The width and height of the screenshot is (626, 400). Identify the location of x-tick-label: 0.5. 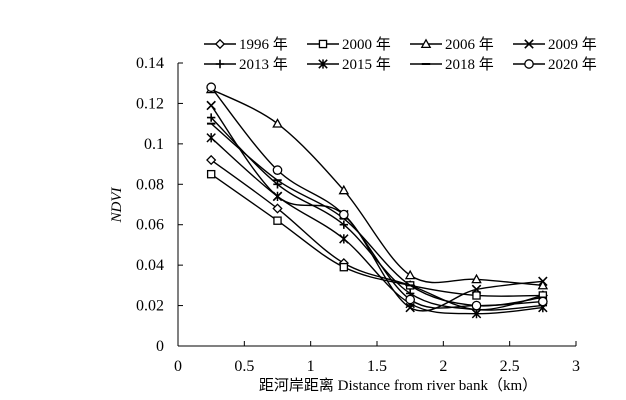
(244, 366).